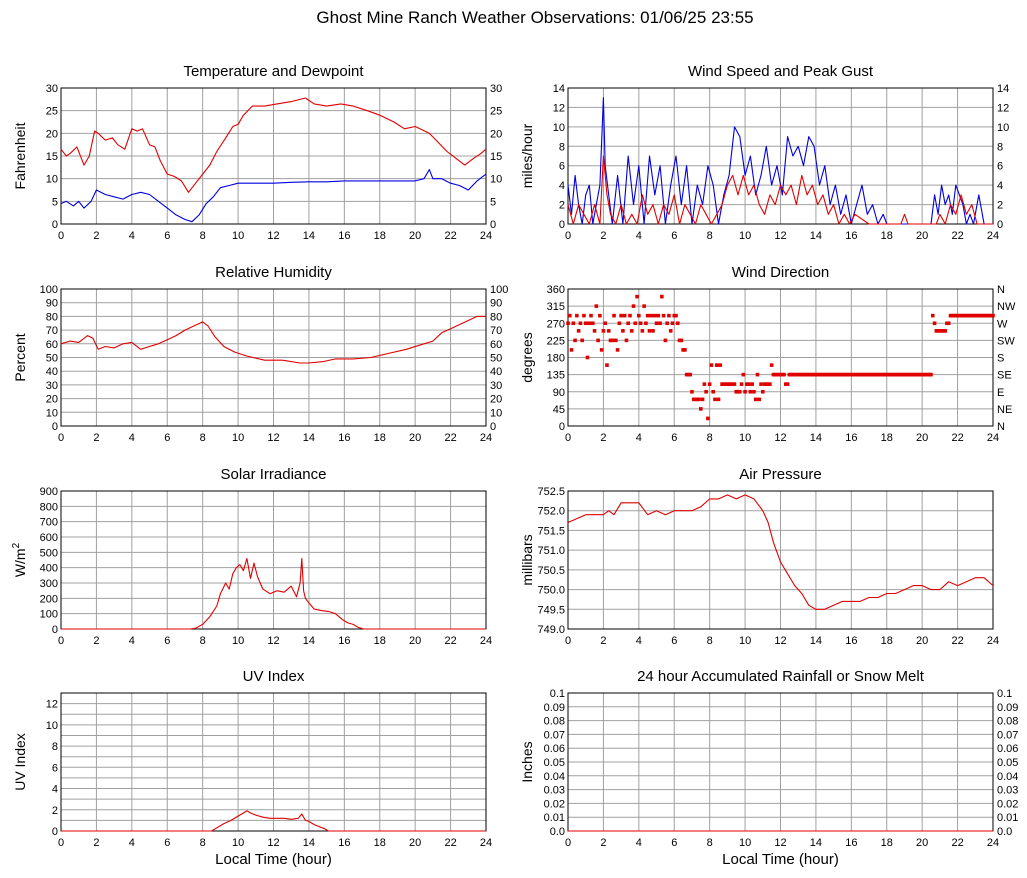 The height and width of the screenshot is (878, 1027). I want to click on y-tick-label: 0.06, so click(554, 749).